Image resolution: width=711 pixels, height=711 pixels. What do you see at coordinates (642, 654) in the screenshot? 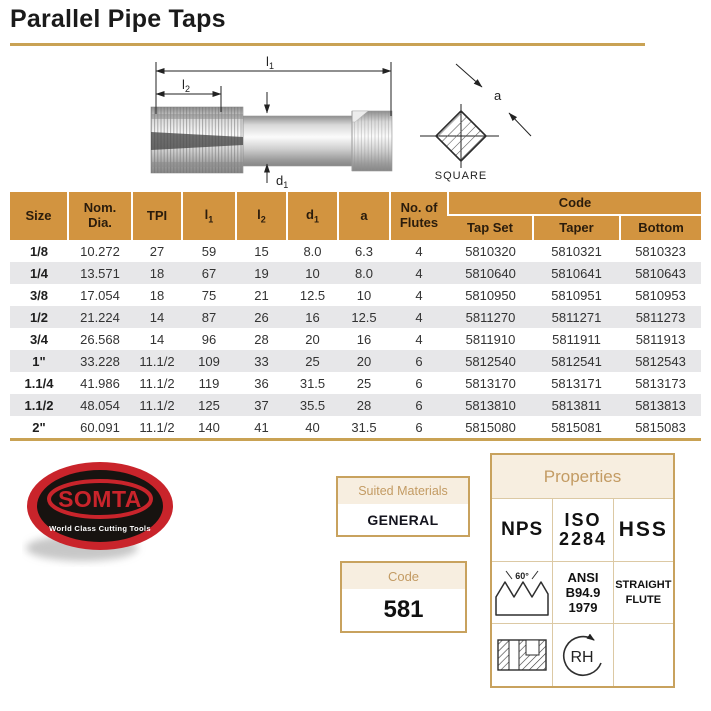
I see `property-empty-cell` at bounding box center [642, 654].